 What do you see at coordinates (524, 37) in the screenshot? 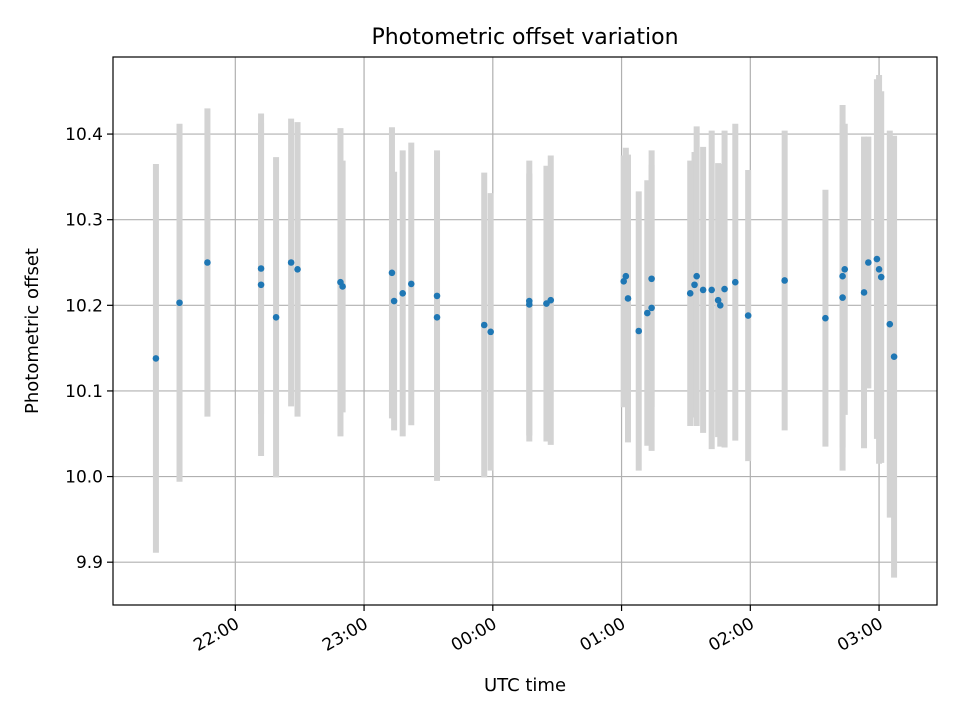
I see `chart-title: Photometric offset variation` at bounding box center [524, 37].